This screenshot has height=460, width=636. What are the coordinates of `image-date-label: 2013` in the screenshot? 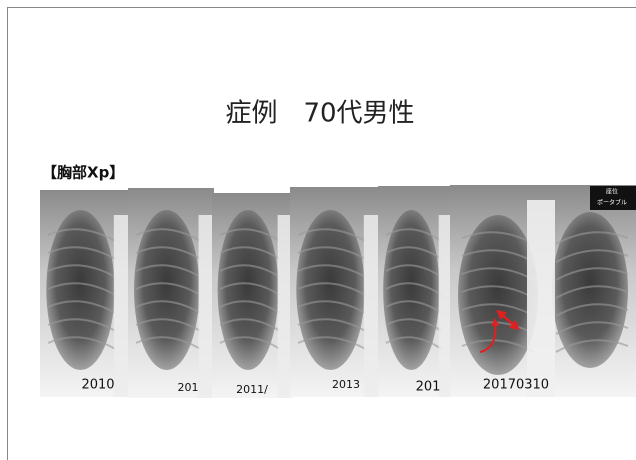 It's located at (346, 384).